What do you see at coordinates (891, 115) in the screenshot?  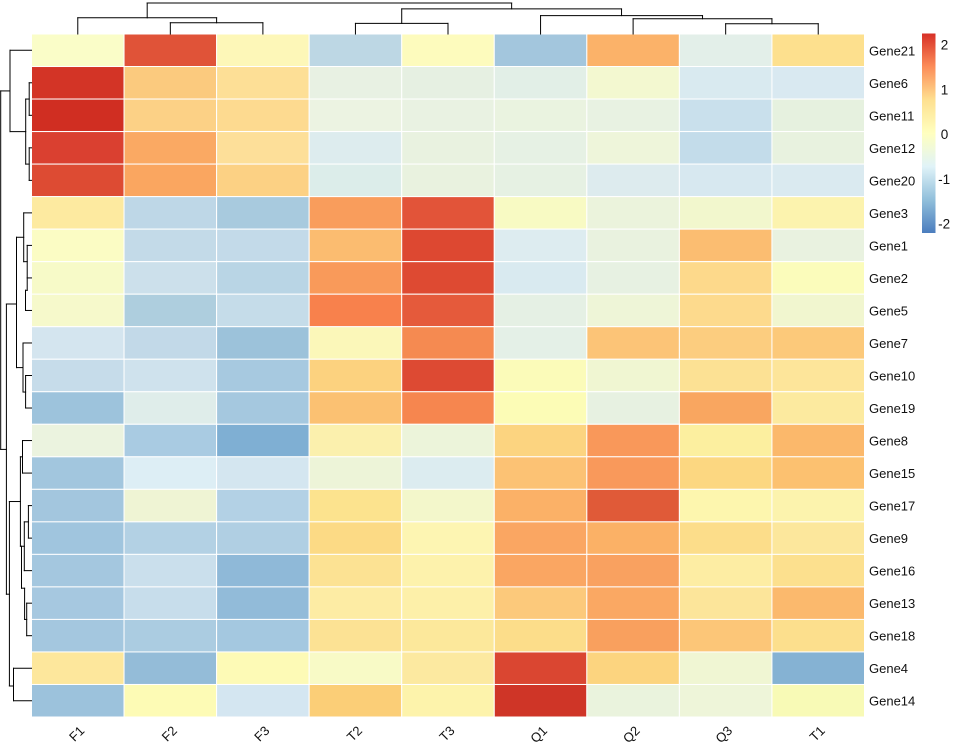 I see `svg-text: Gene11` at bounding box center [891, 115].